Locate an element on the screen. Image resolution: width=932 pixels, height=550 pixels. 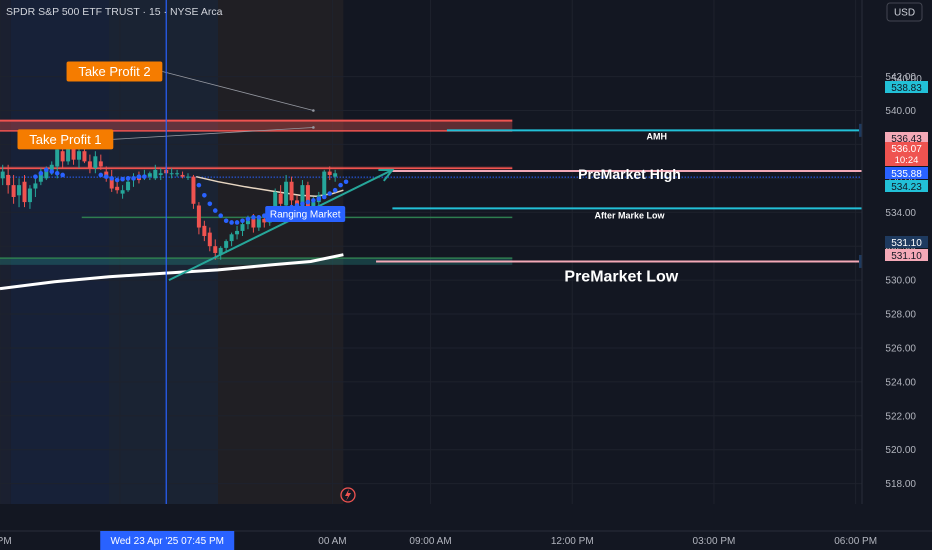
price-tag-label: 536.43 is located at coordinates (906, 139).